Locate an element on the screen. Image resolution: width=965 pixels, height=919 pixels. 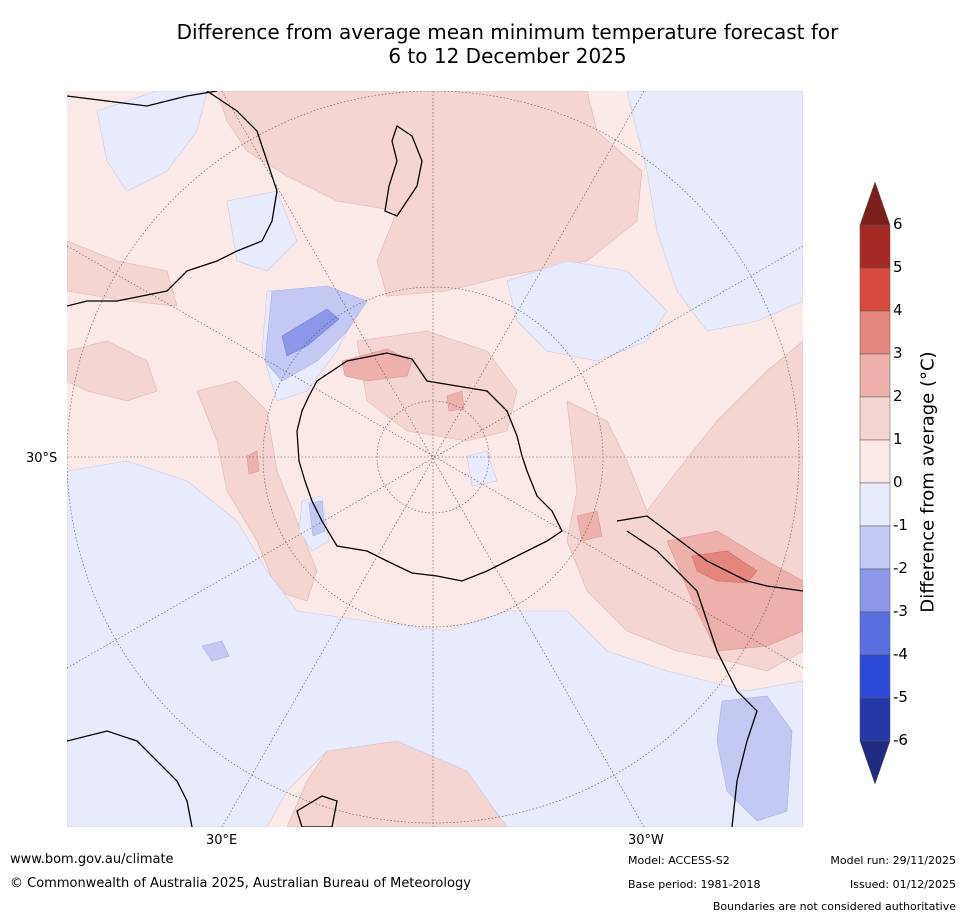
colorbar is located at coordinates (875, 483).